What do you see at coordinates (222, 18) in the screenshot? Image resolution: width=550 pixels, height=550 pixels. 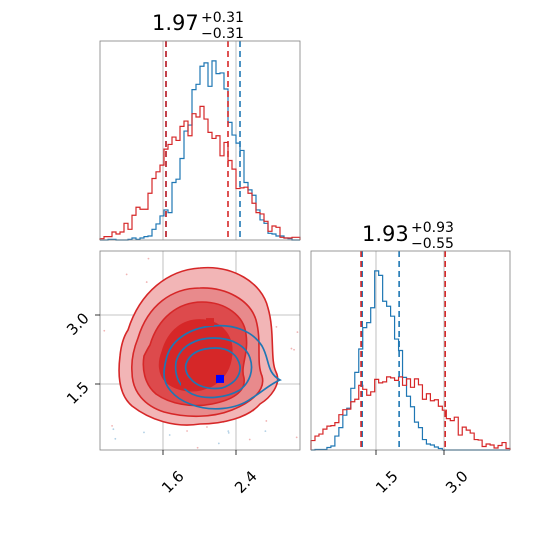 I see `marginal-x-title-upper: +0.31` at bounding box center [222, 18].